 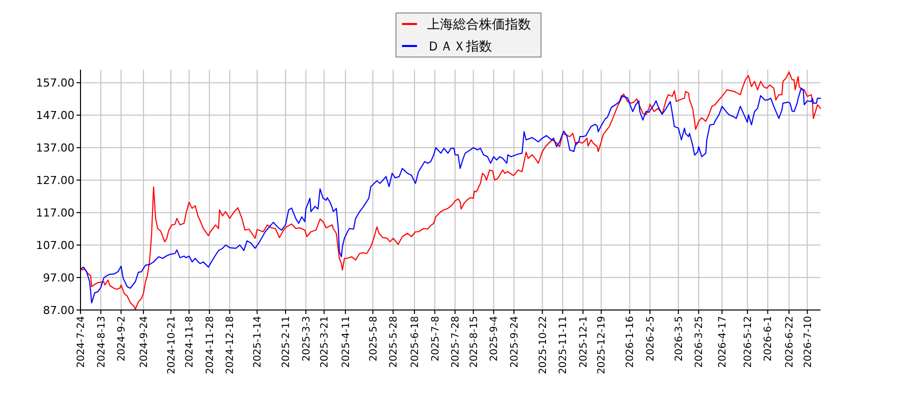 What do you see at coordinates (436, 339) in the screenshot?
I see `x-tick-label: 2025-7-8` at bounding box center [436, 339].